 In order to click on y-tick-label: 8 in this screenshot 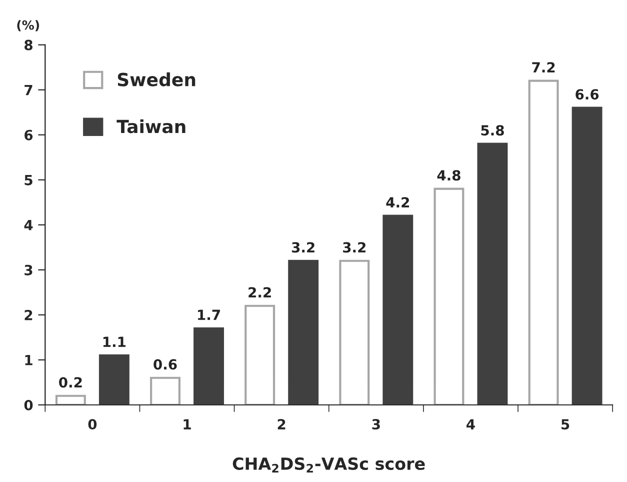, I will do `click(28, 45)`.